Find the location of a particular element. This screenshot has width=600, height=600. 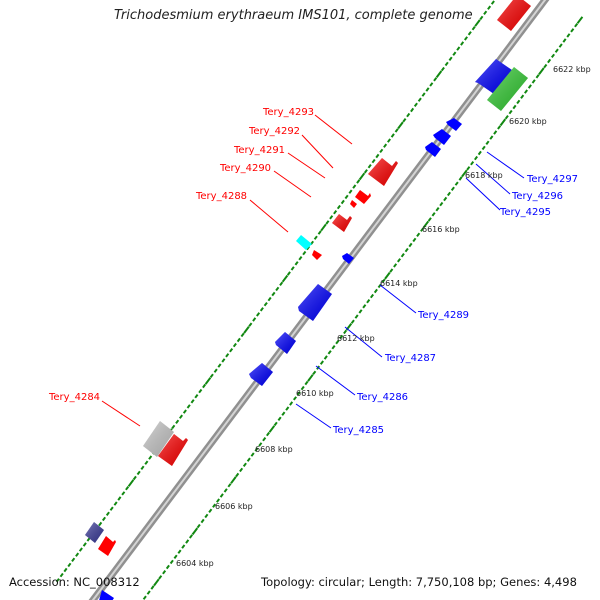

gene-label: Tery_4290 is located at coordinates (245, 168).